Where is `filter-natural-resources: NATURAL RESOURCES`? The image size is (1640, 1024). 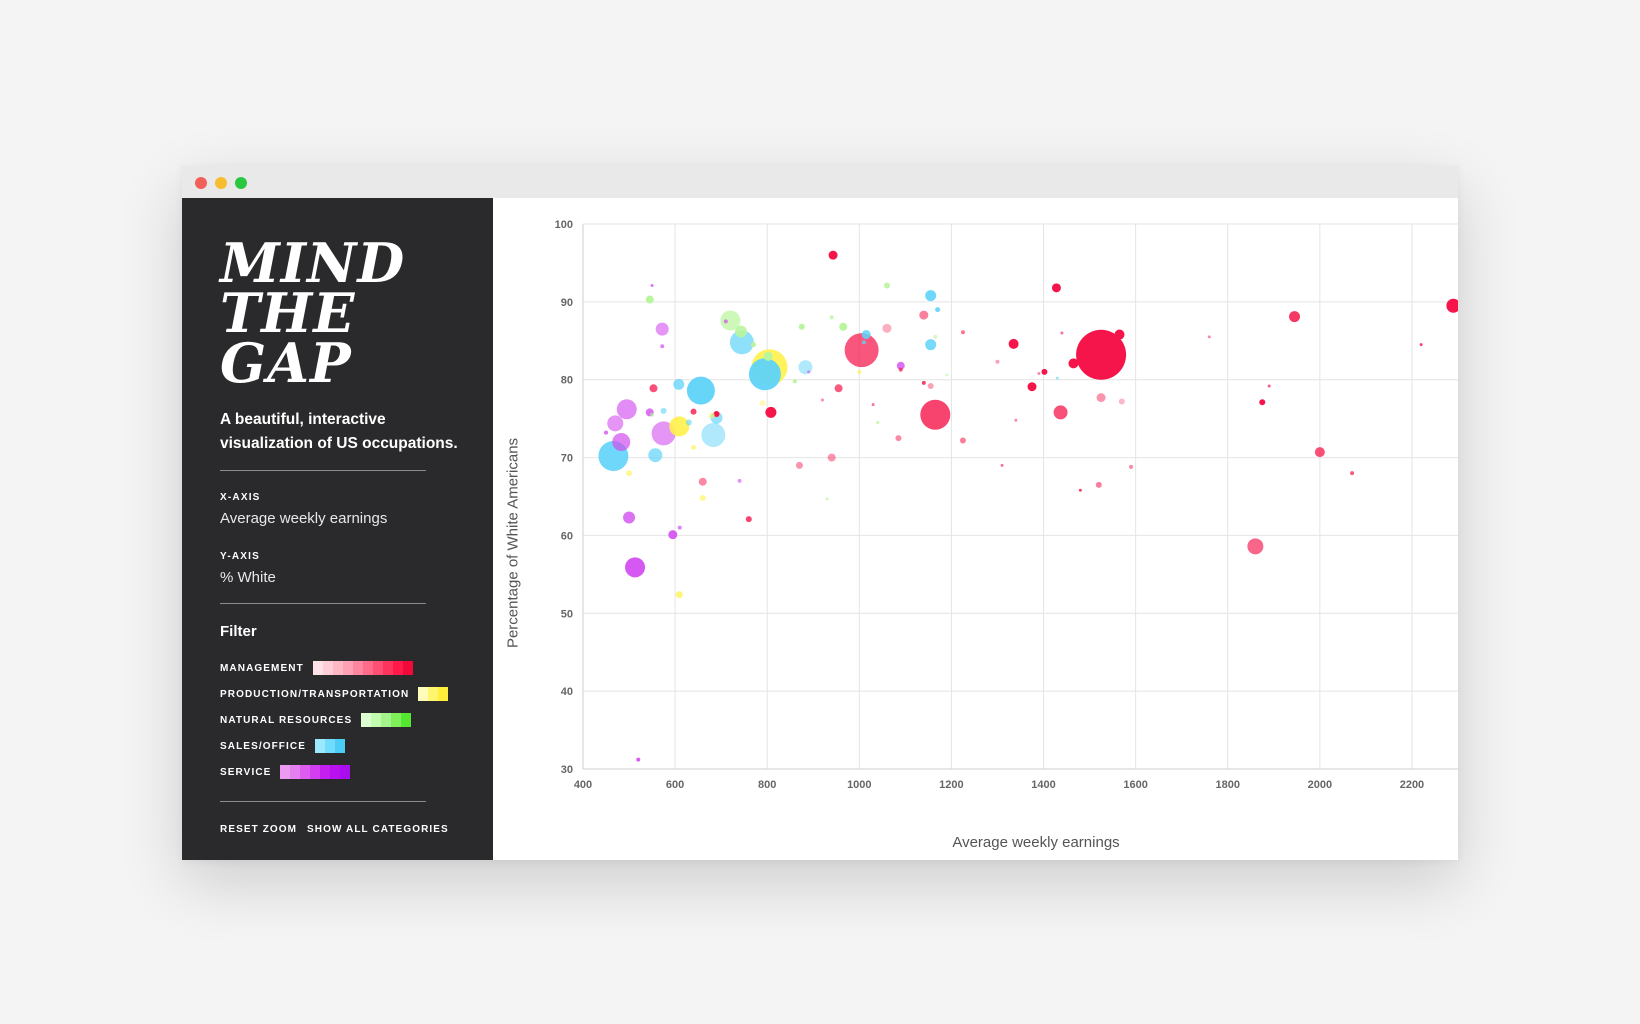
filter-natural-resources: NATURAL RESOURCES is located at coordinates (316, 720).